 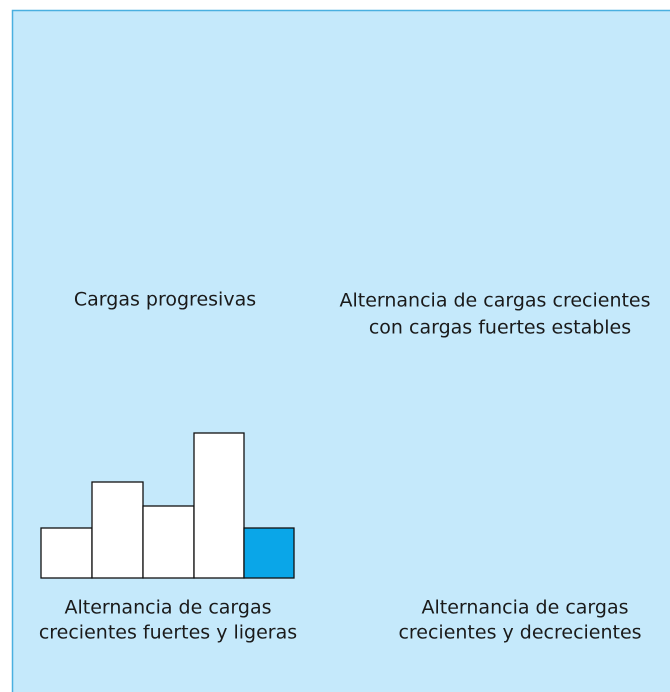 What do you see at coordinates (168, 633) in the screenshot?
I see `panel-caption: crecientes fuertes y ligeras` at bounding box center [168, 633].